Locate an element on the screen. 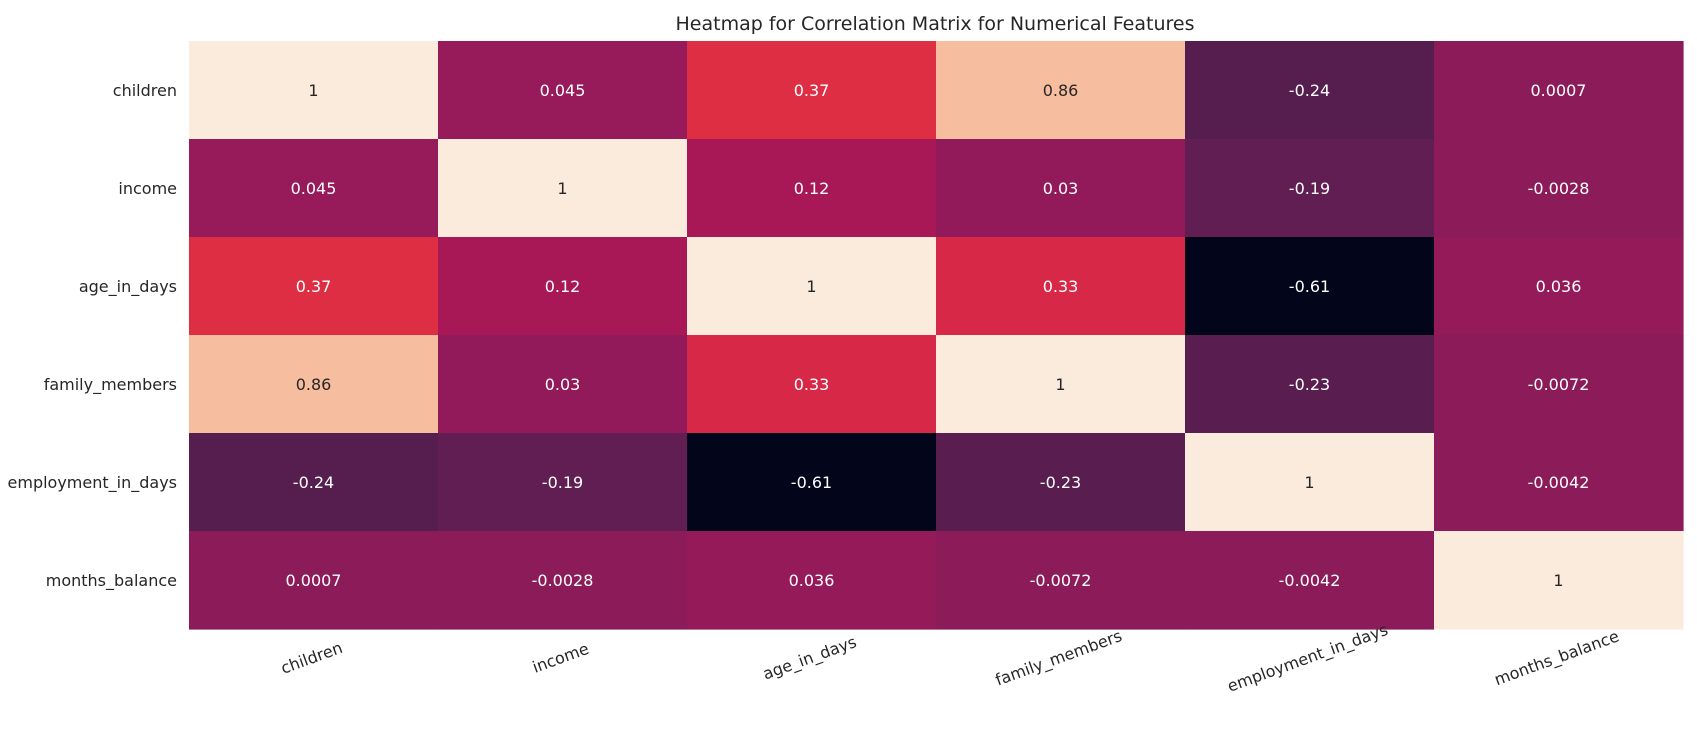 The width and height of the screenshot is (1697, 733). heatmap-cell-family_members-age_in_days is located at coordinates (812, 384).